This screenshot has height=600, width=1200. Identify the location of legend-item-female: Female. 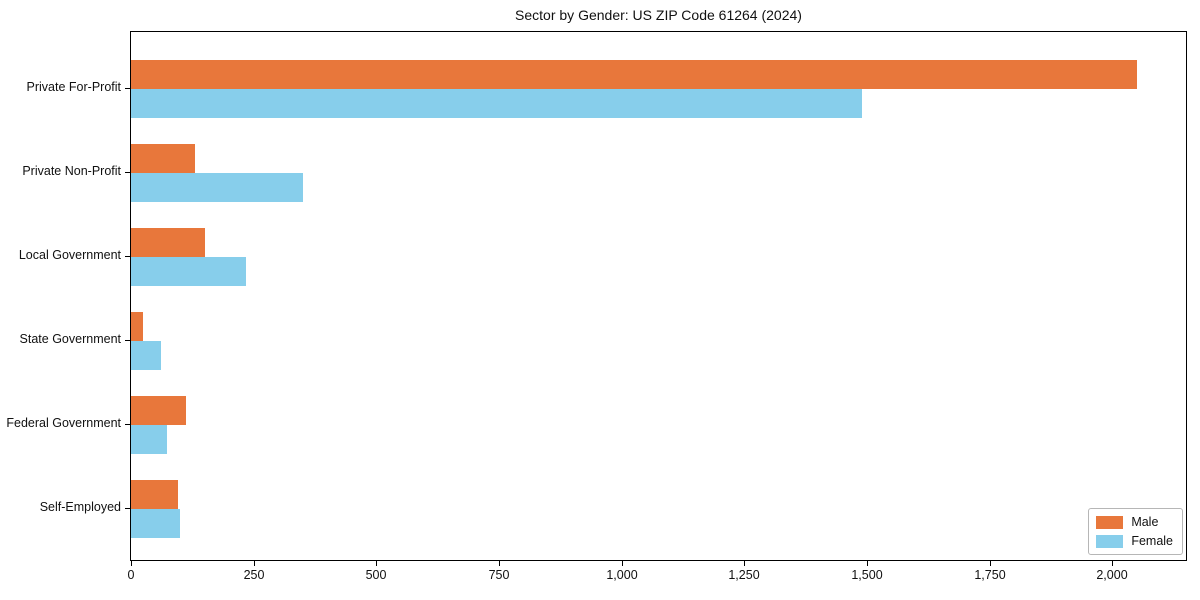
(1134, 541).